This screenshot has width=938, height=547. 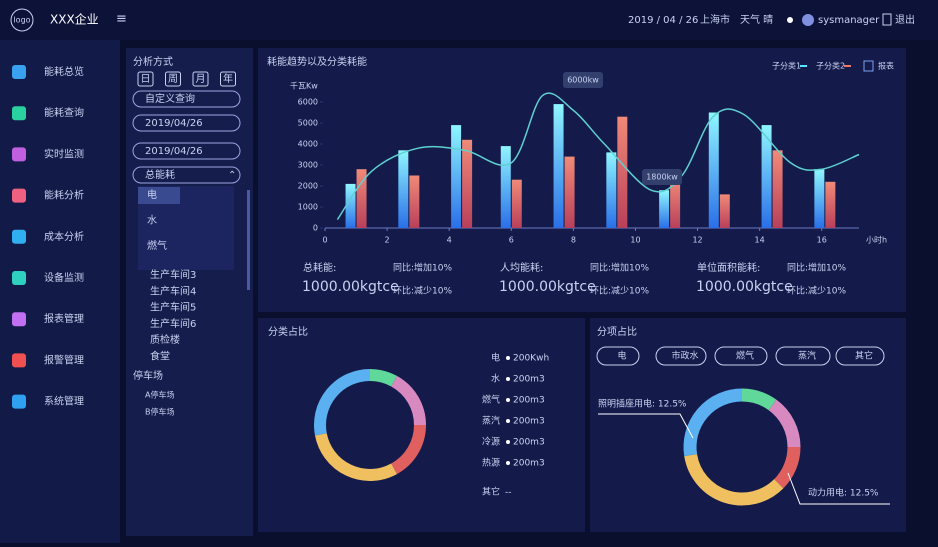 What do you see at coordinates (174, 151) in the screenshot?
I see `filter-end: 2019/04/26` at bounding box center [174, 151].